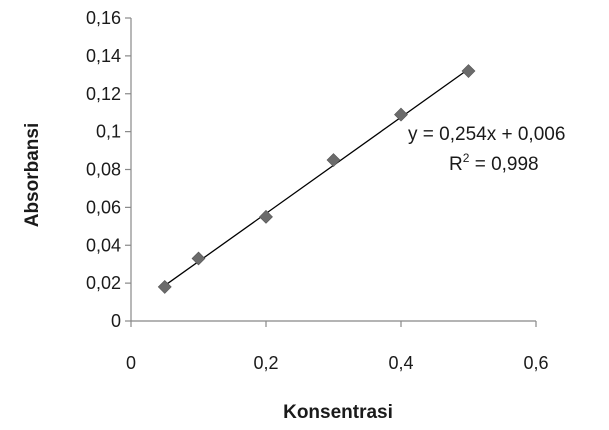  I want to click on x-axis-title: Konsentrasi, so click(338, 412).